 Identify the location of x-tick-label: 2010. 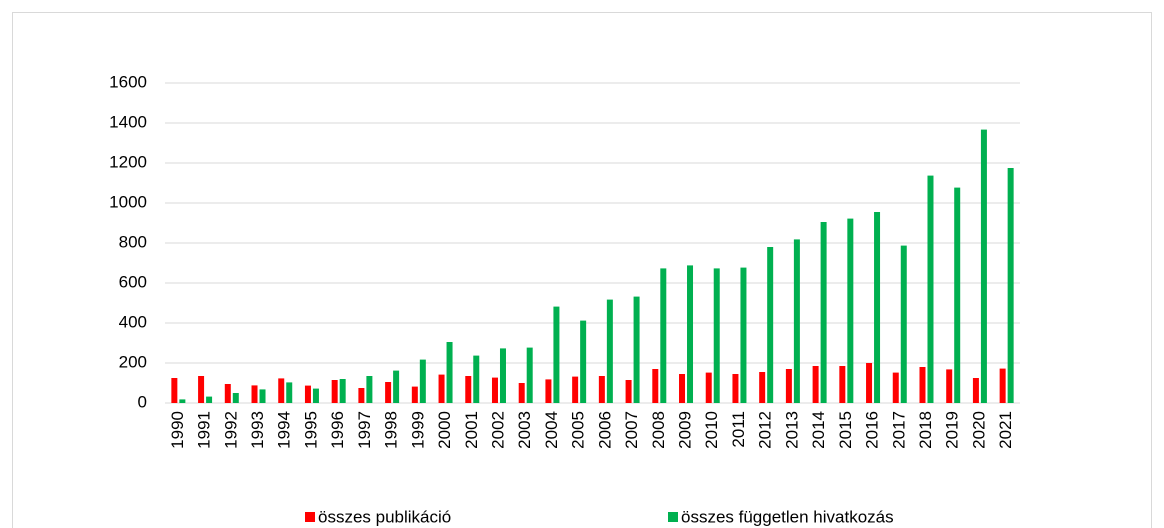
(711, 430).